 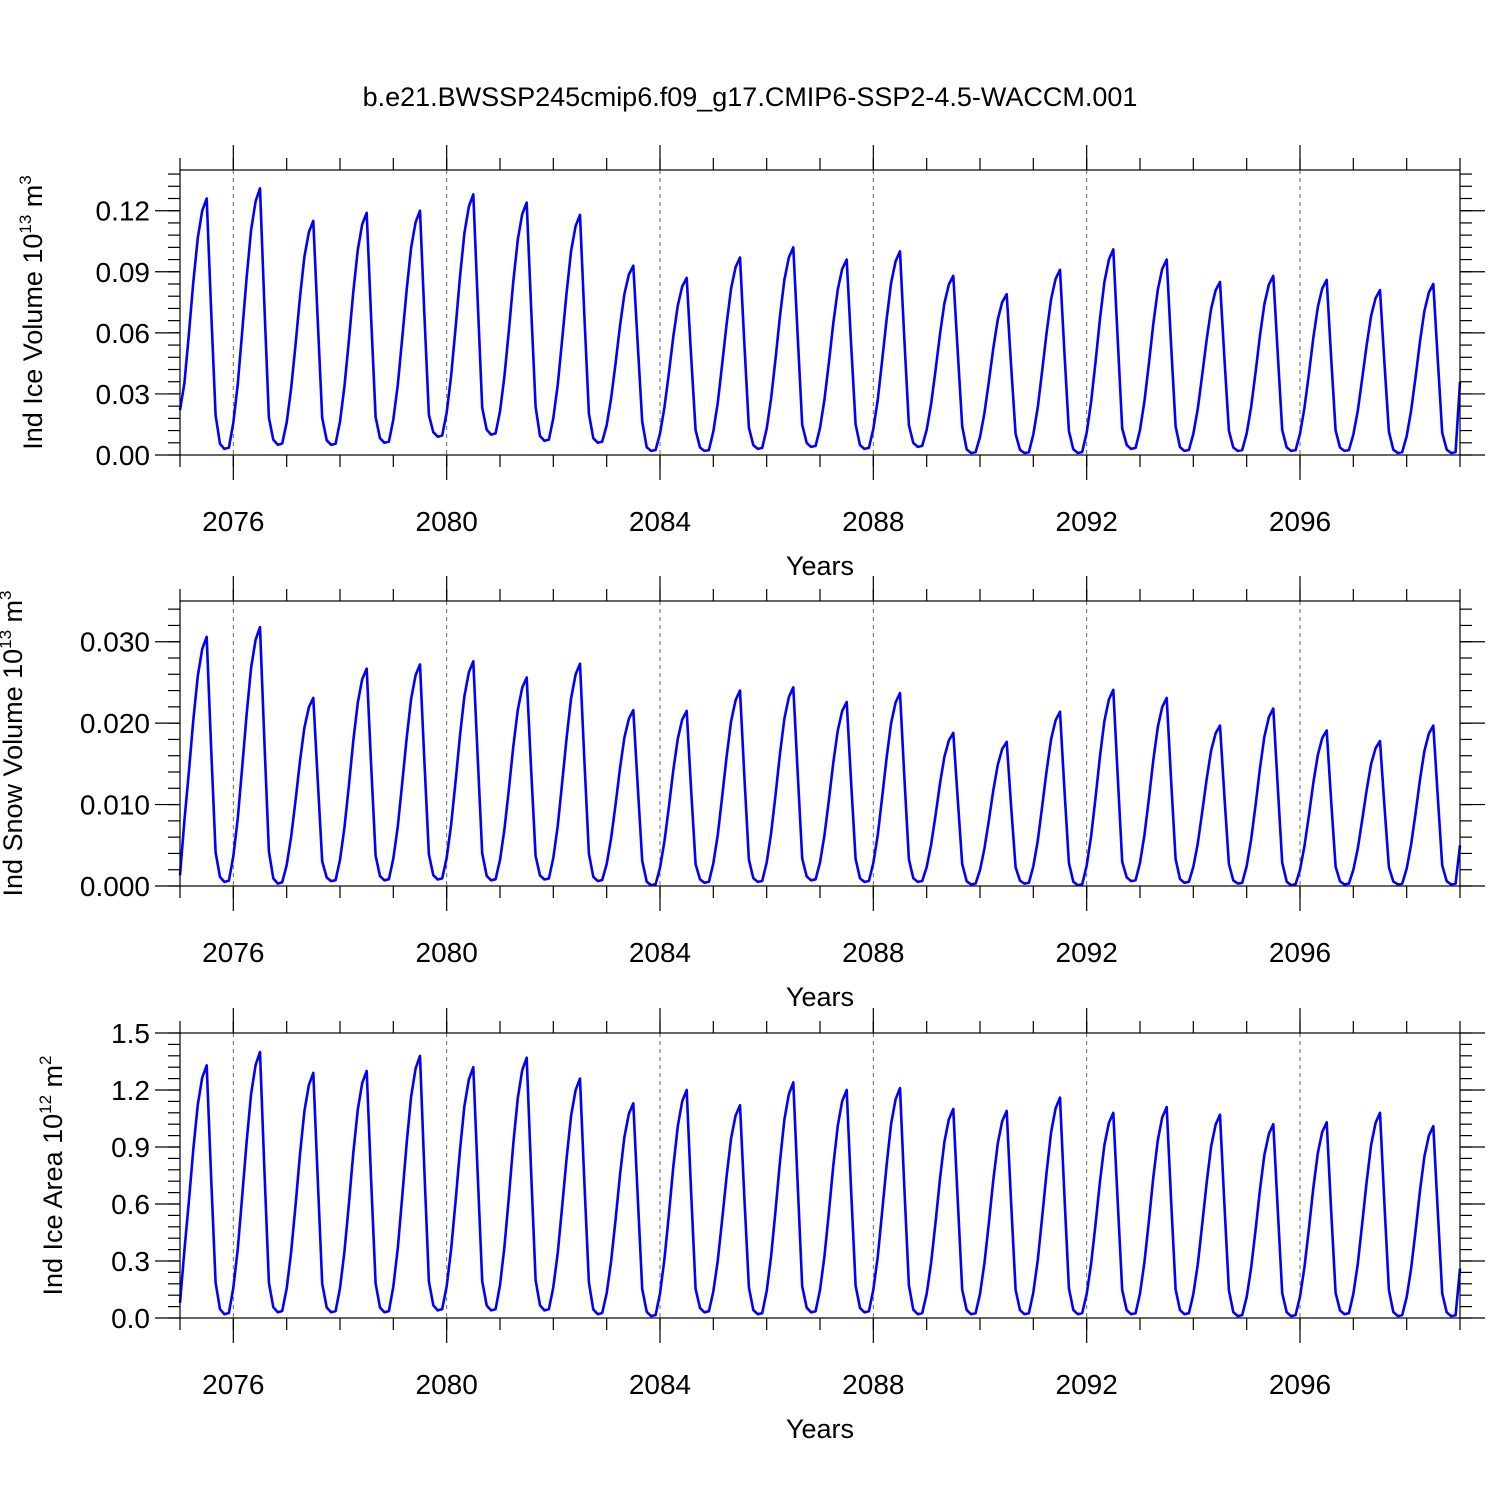 What do you see at coordinates (660, 1384) in the screenshot?
I see `ice-area-x-tick-label: 2084` at bounding box center [660, 1384].